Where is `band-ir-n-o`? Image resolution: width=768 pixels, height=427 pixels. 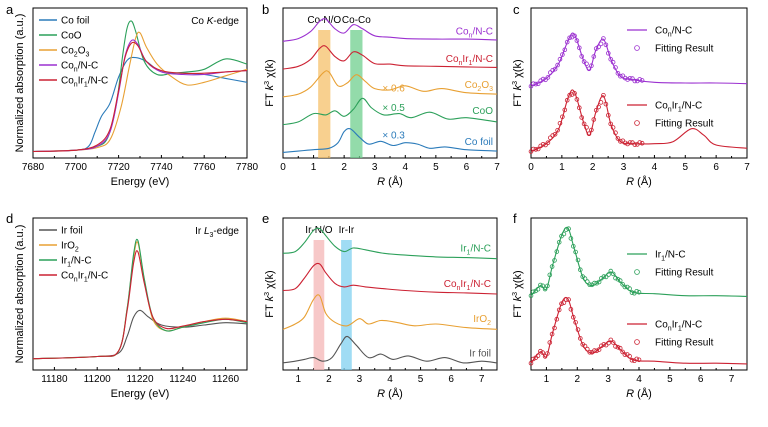 band-ir-n-o is located at coordinates (319, 305).